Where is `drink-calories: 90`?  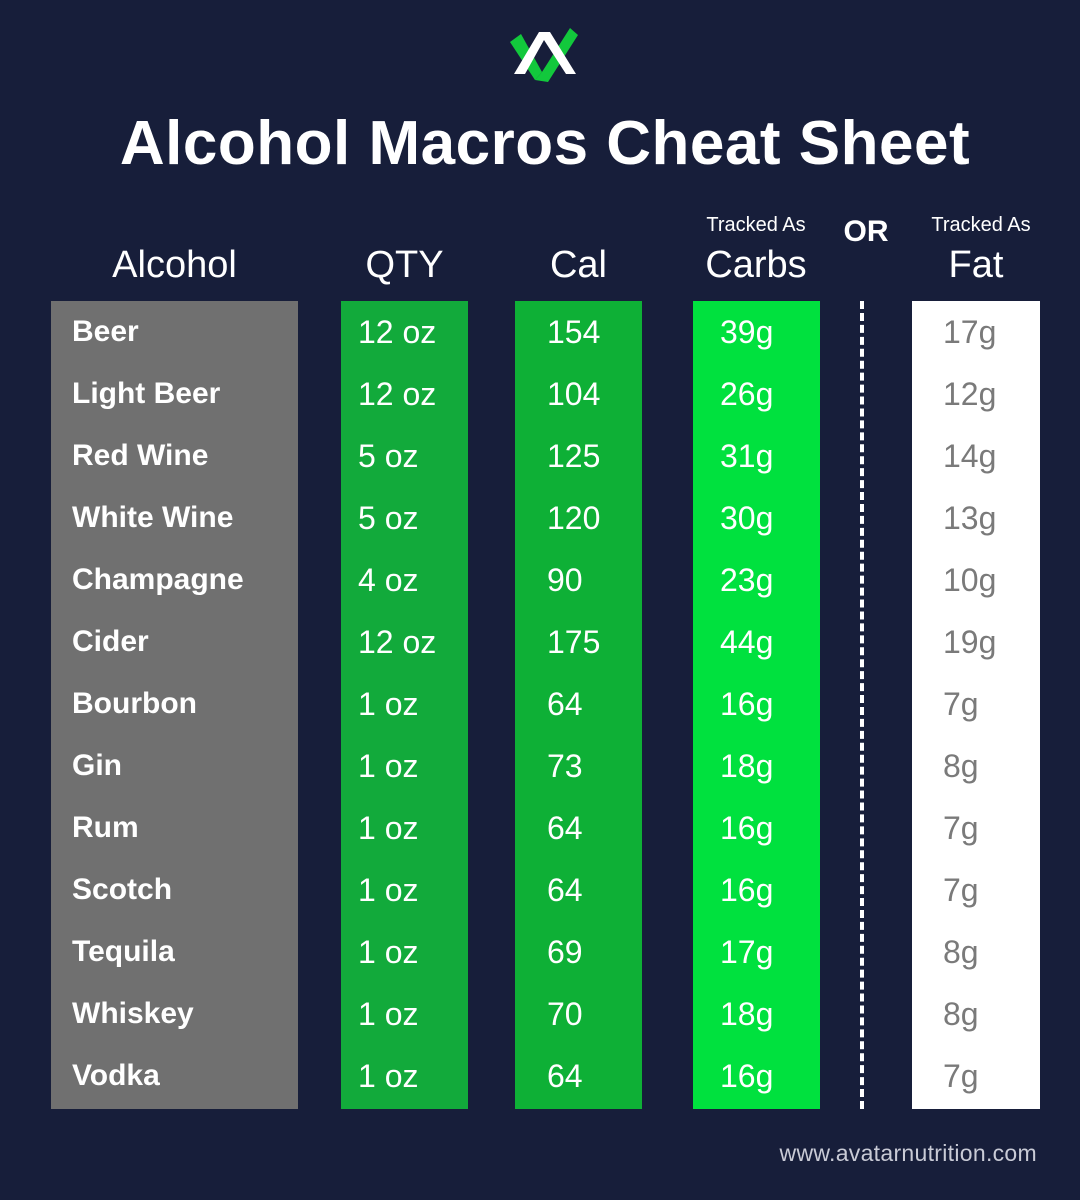 drink-calories: 90 is located at coordinates (565, 580).